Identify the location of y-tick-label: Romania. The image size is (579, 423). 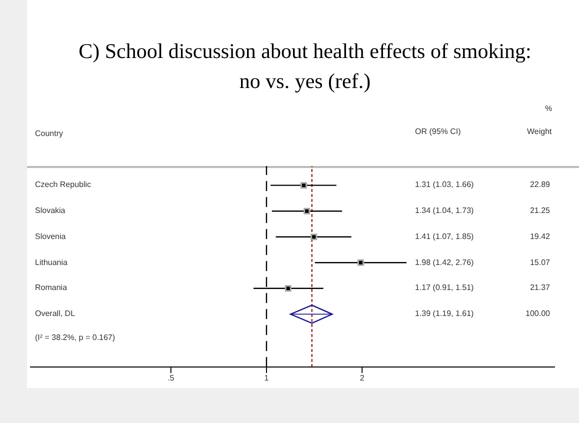
(51, 287).